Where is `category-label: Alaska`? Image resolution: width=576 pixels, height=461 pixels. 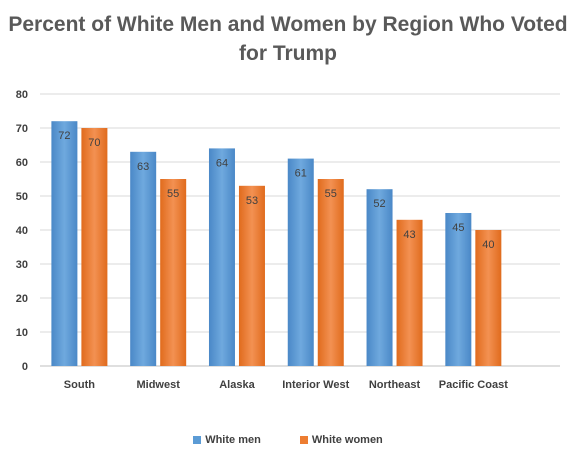 category-label: Alaska is located at coordinates (237, 385).